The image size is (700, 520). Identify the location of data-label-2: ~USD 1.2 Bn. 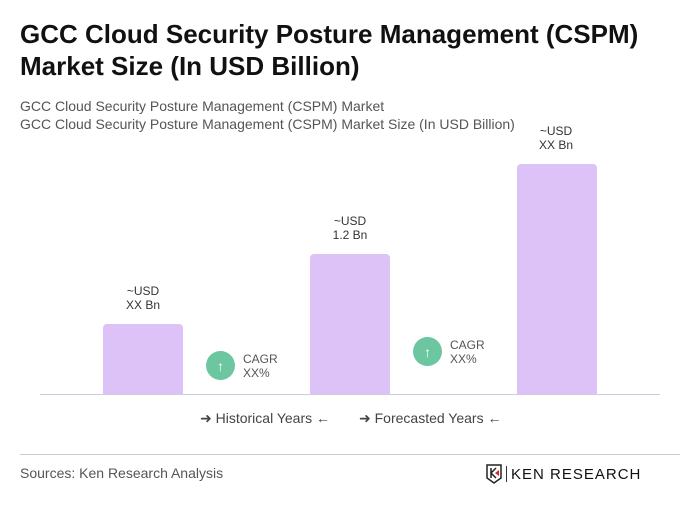
(350, 228).